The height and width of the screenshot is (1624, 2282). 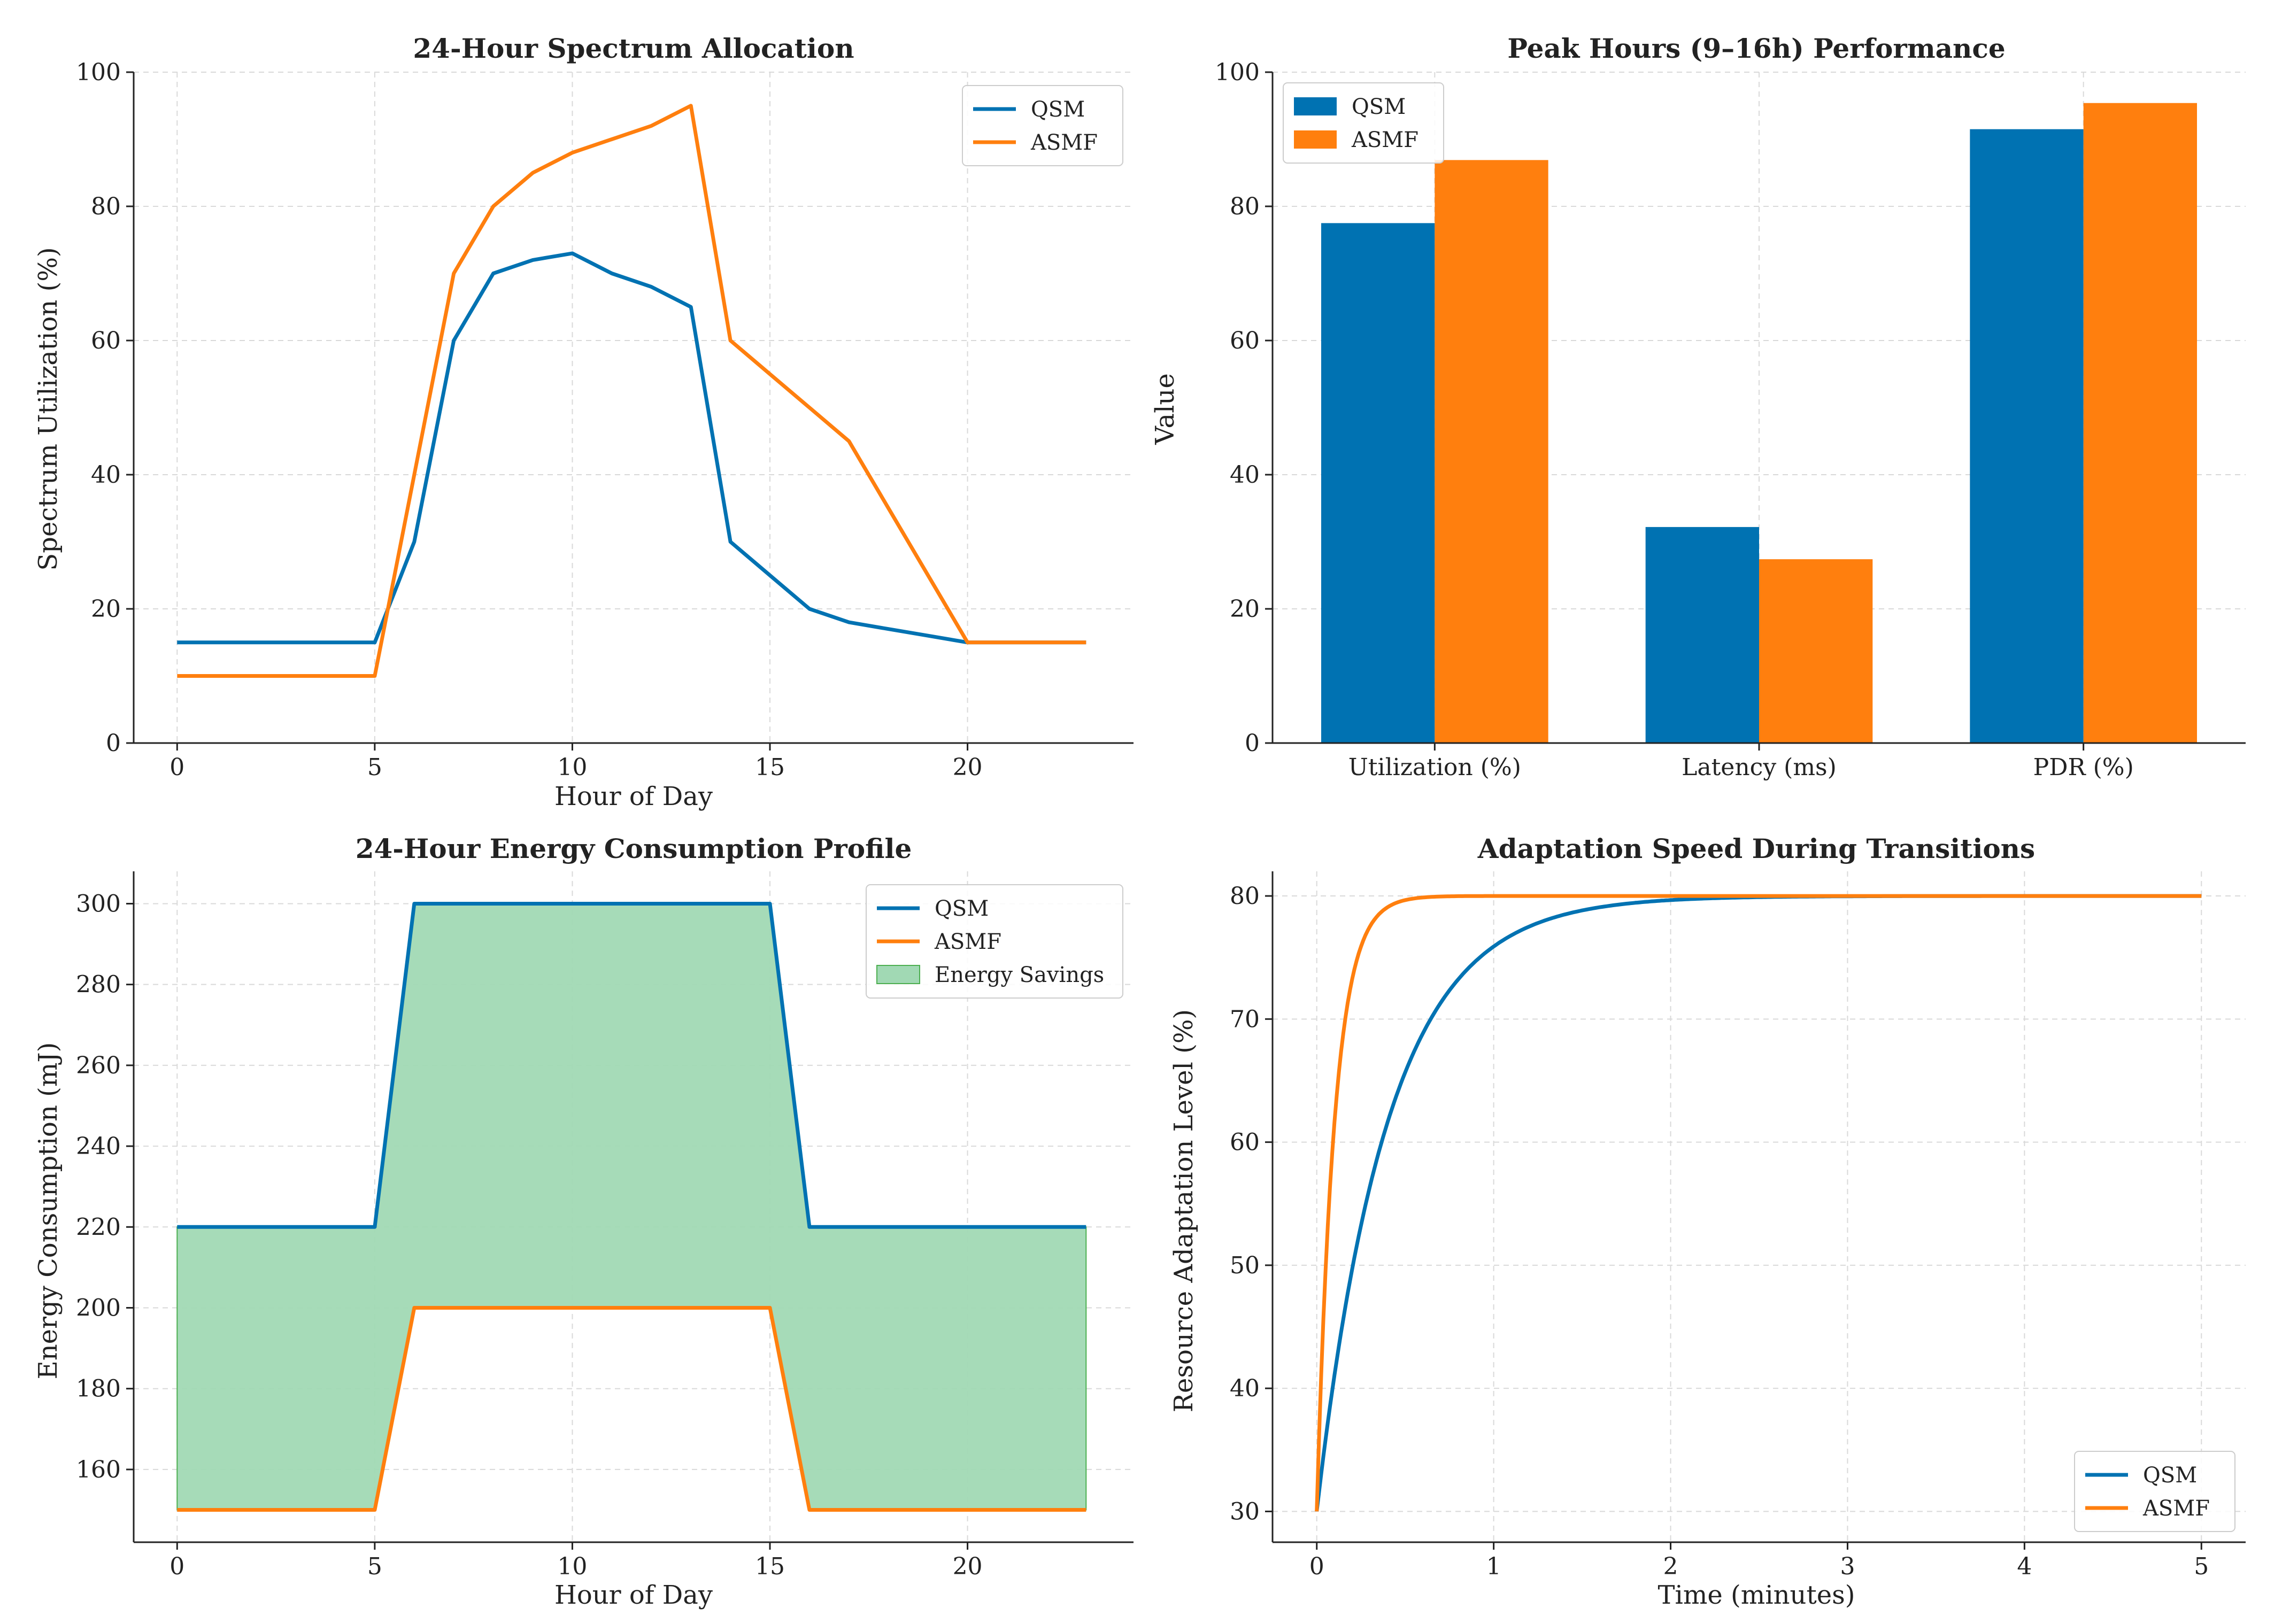 What do you see at coordinates (98, 1469) in the screenshot?
I see `y-tick-label: 160` at bounding box center [98, 1469].